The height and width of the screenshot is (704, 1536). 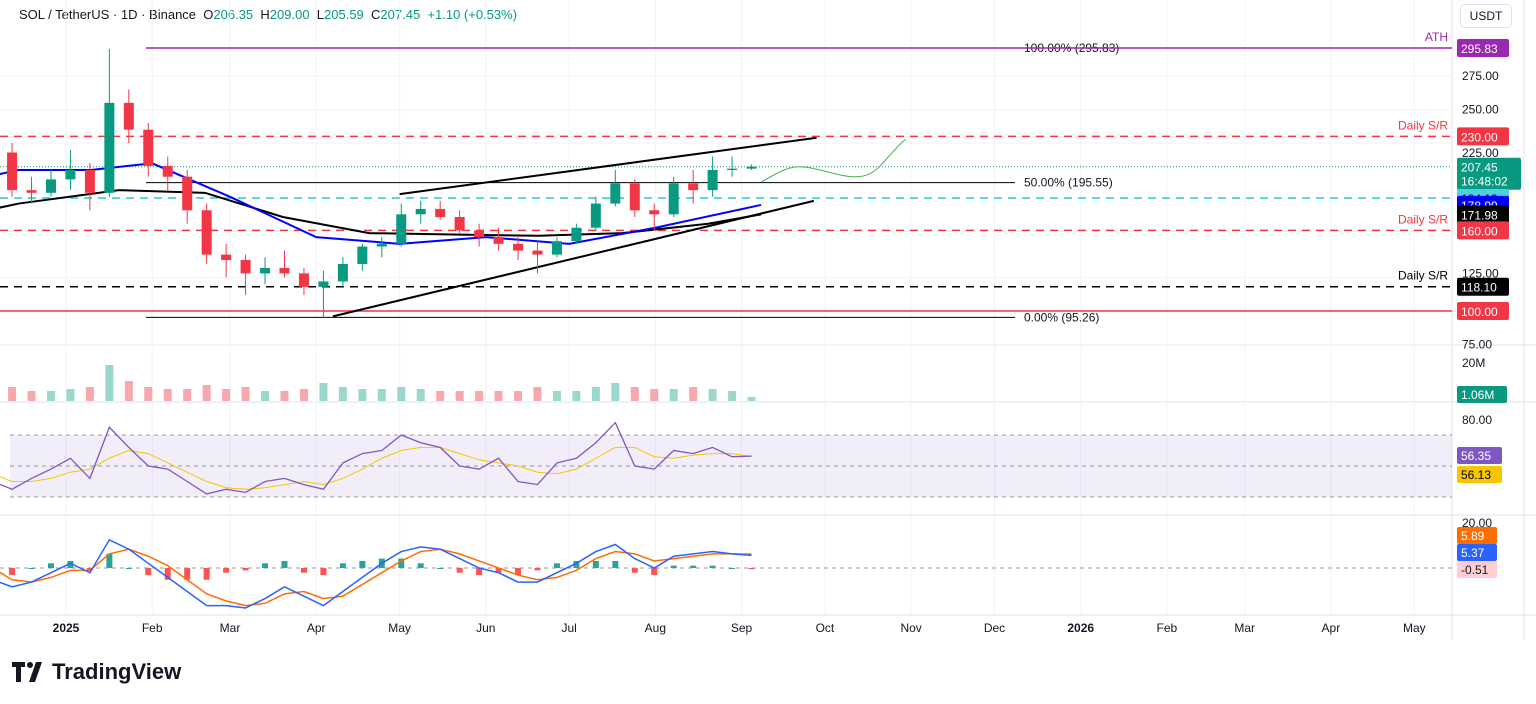 What do you see at coordinates (208, 14) in the screenshot?
I see `open-label: O` at bounding box center [208, 14].